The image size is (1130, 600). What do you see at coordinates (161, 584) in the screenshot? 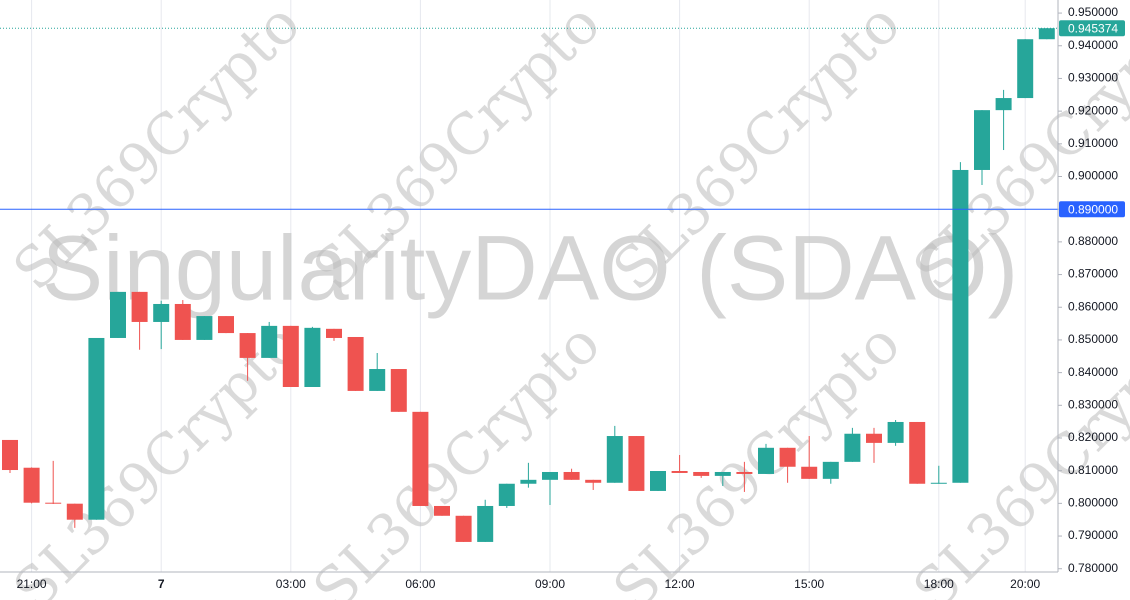
I see `x-tick-label: 7` at bounding box center [161, 584].